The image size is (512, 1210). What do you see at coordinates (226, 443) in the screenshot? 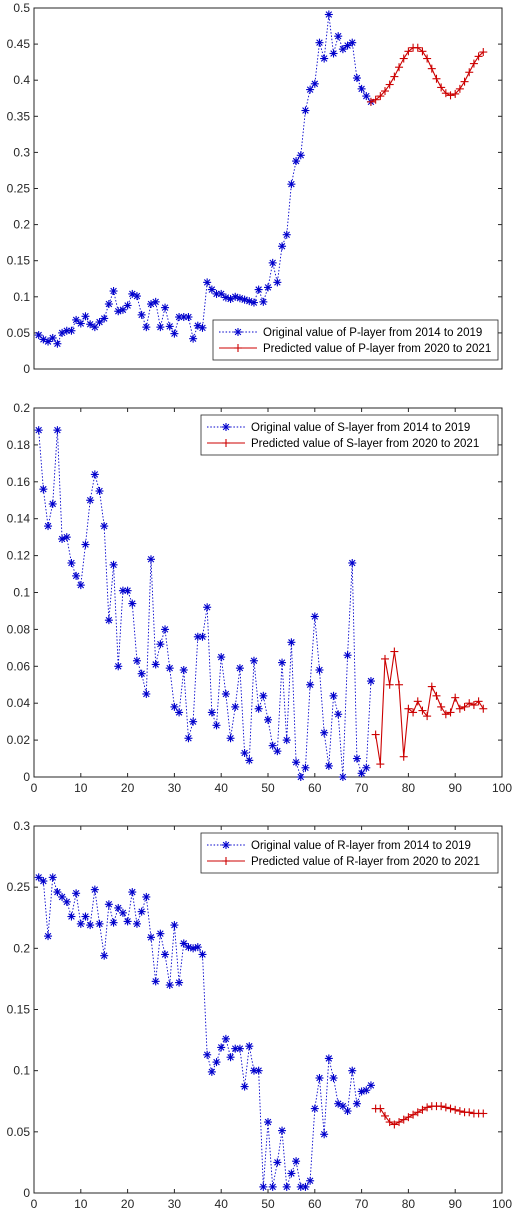
I see `legend-swatch-marker` at bounding box center [226, 443].